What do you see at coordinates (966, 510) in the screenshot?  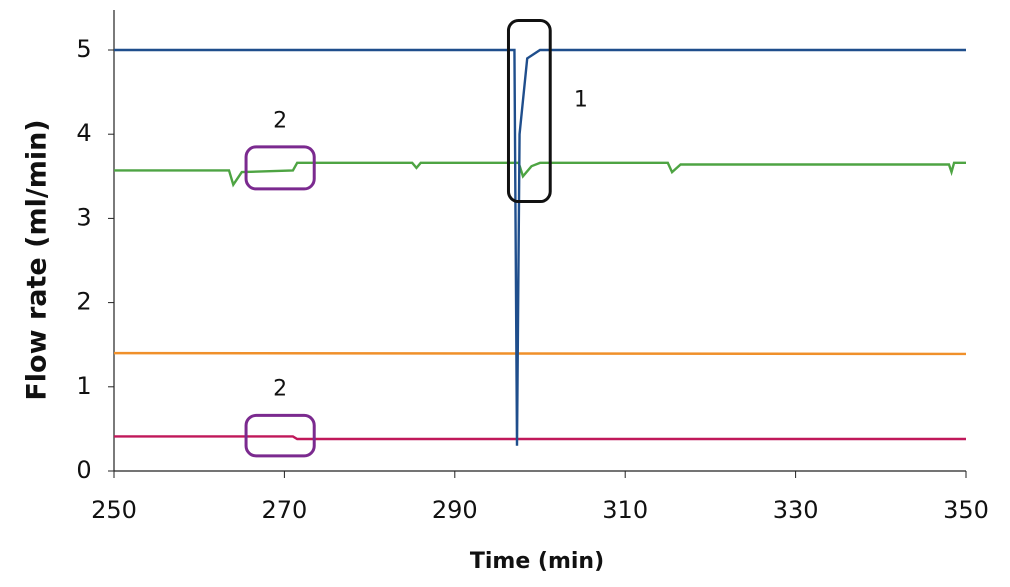 I see `x-tick-label: 350` at bounding box center [966, 510].